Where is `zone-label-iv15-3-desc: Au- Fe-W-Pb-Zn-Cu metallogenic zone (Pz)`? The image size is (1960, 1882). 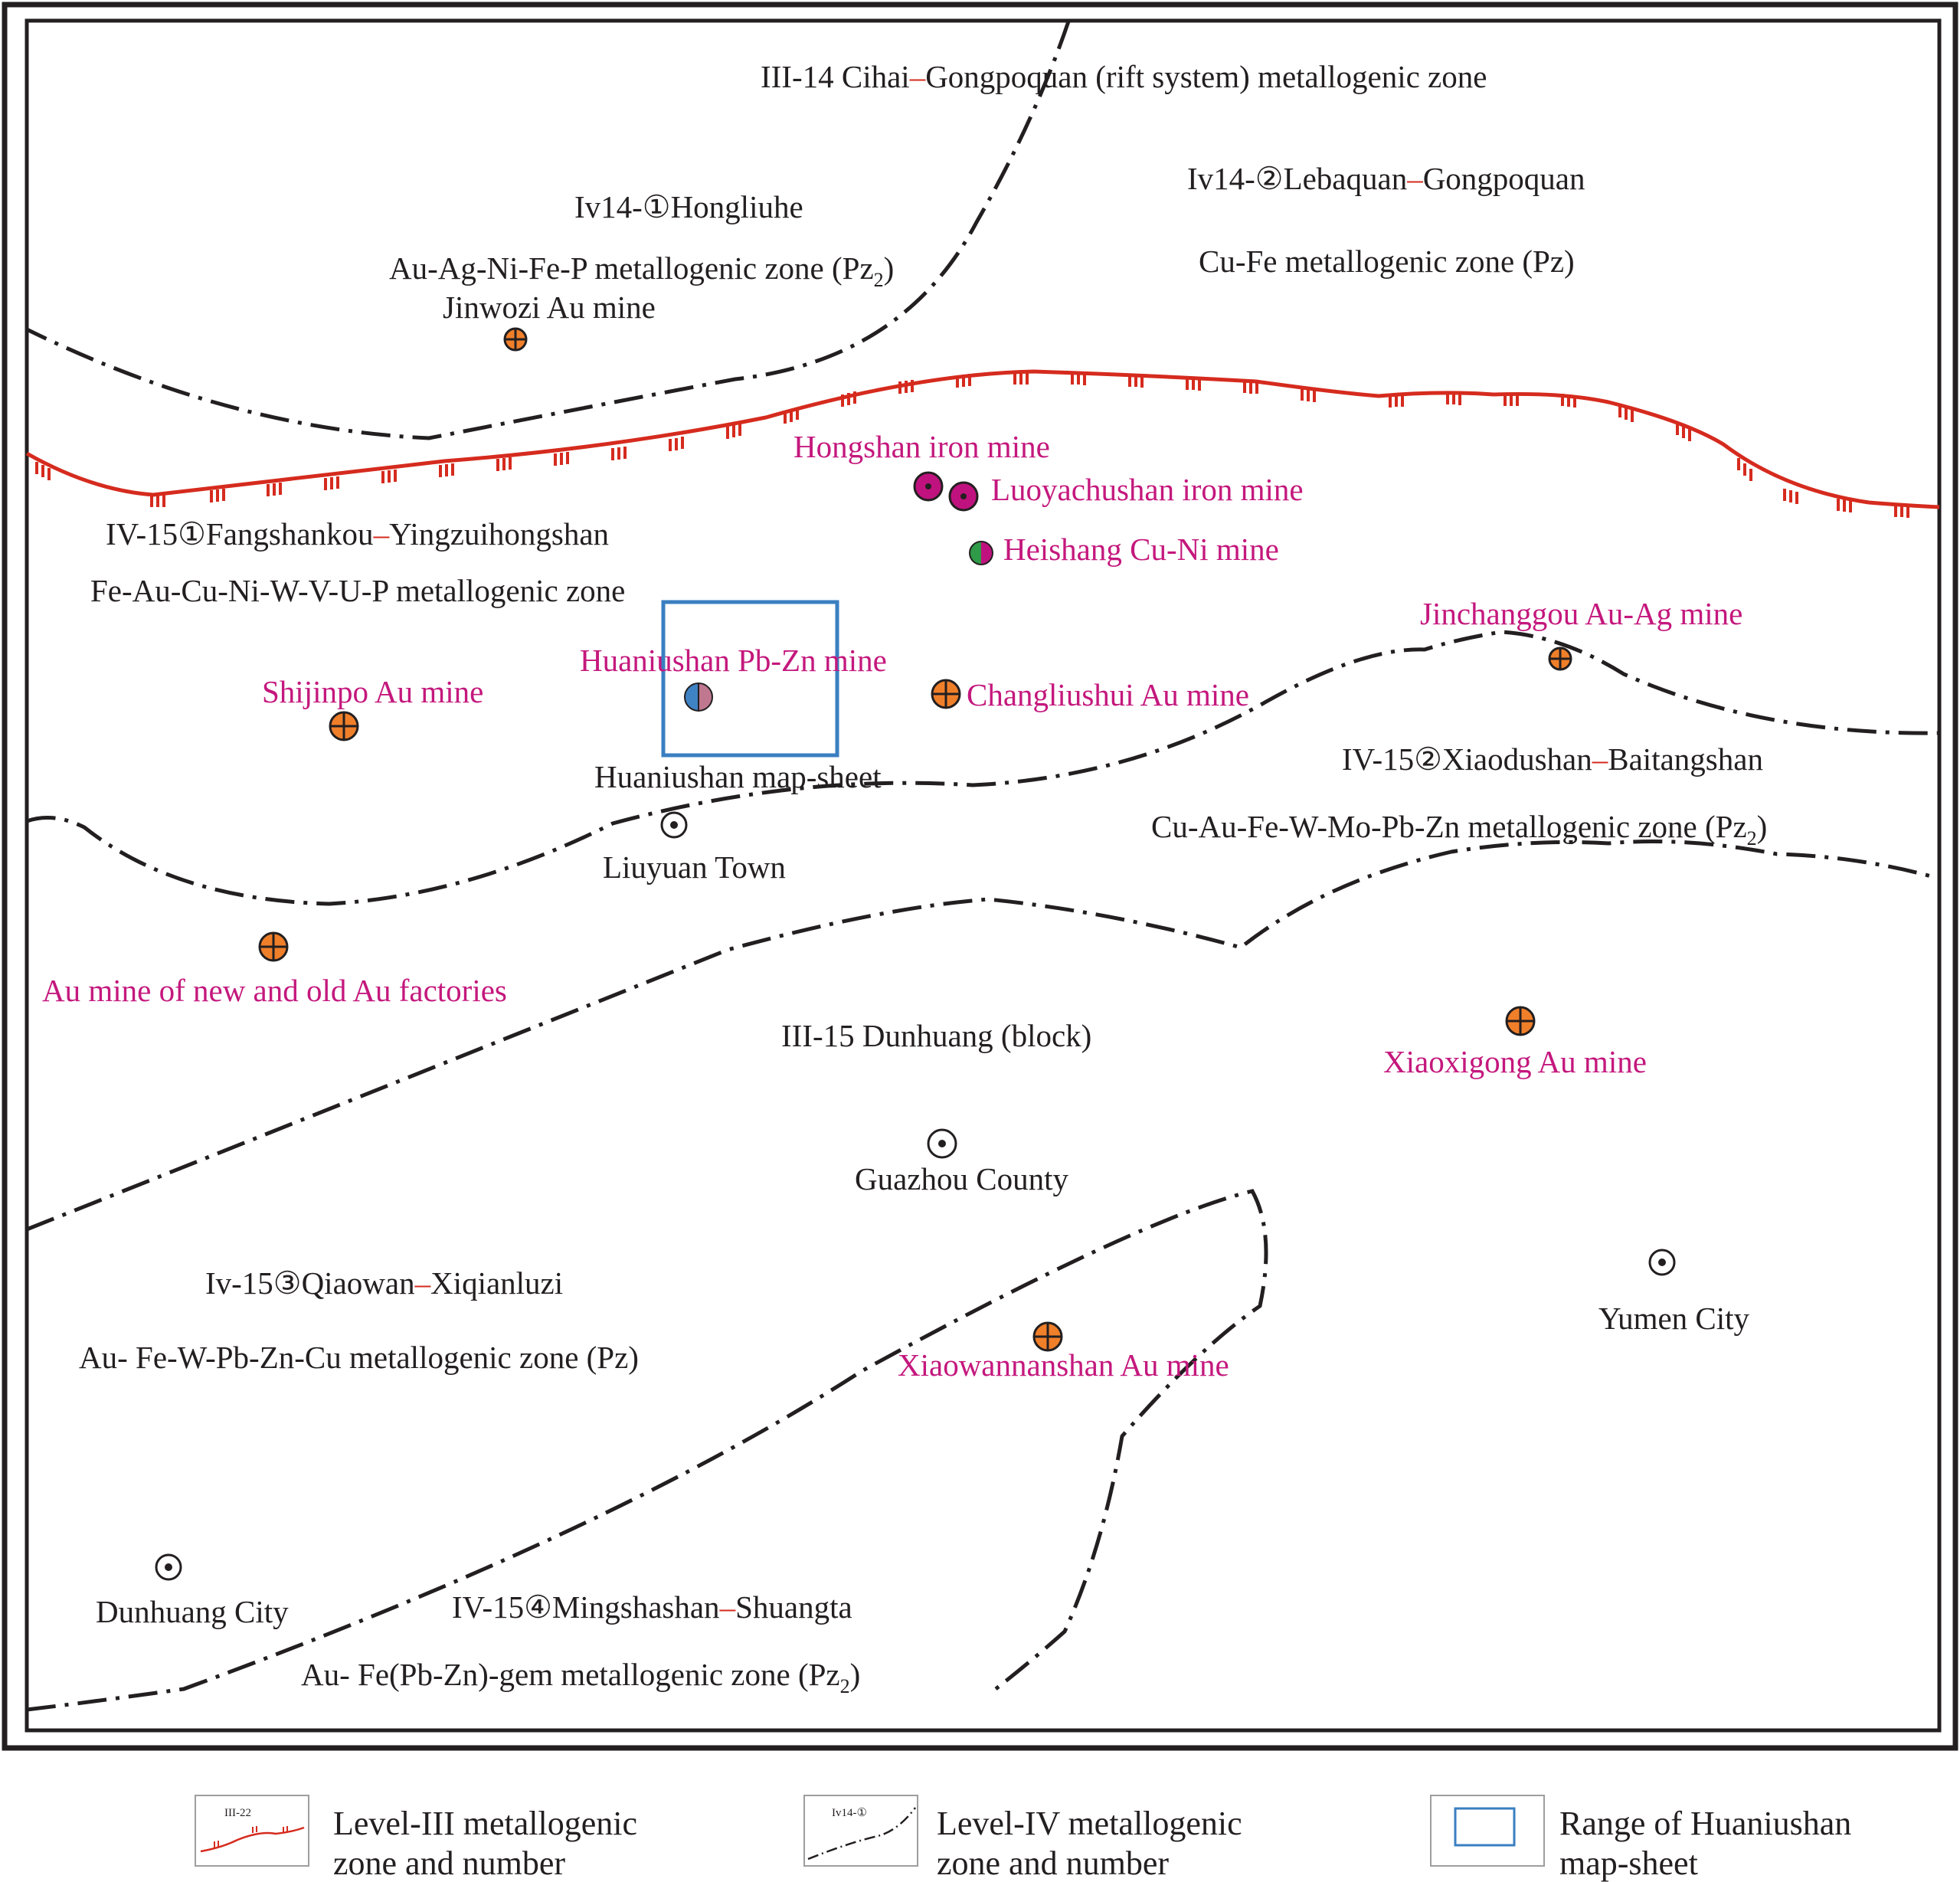 zone-label-iv15-3-desc: Au- Fe-W-Pb-Zn-Cu metallogenic zone (Pz) is located at coordinates (359, 1357).